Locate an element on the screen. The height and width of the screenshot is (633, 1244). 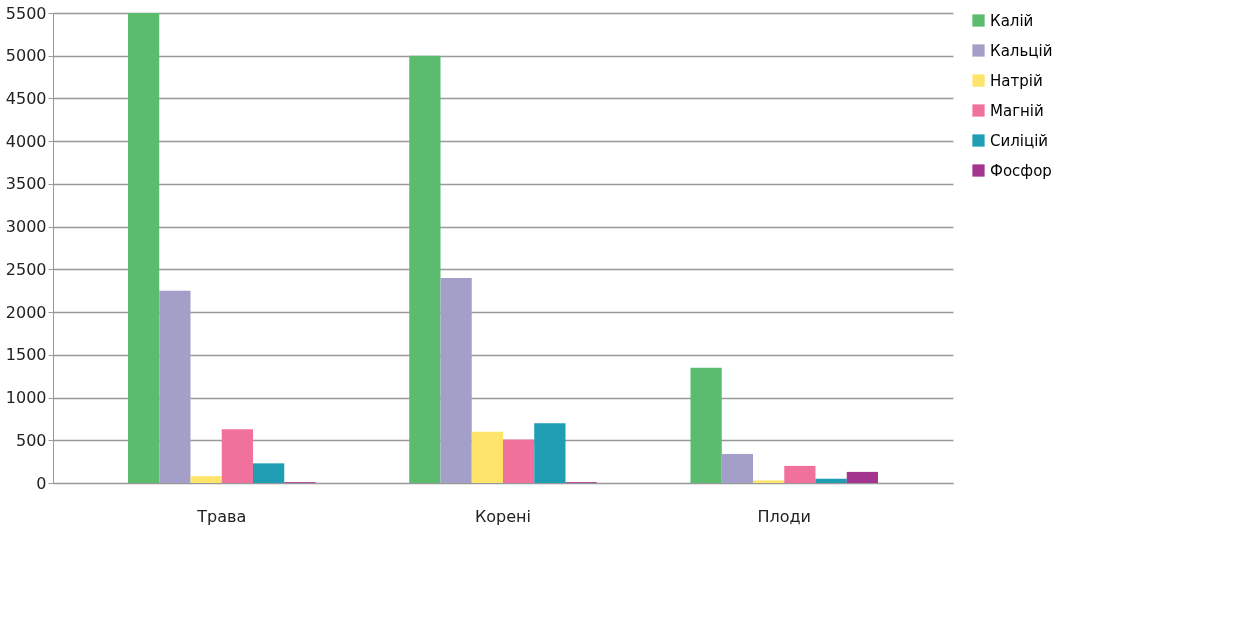
y-tick-label: 4000 is located at coordinates (26, 141).